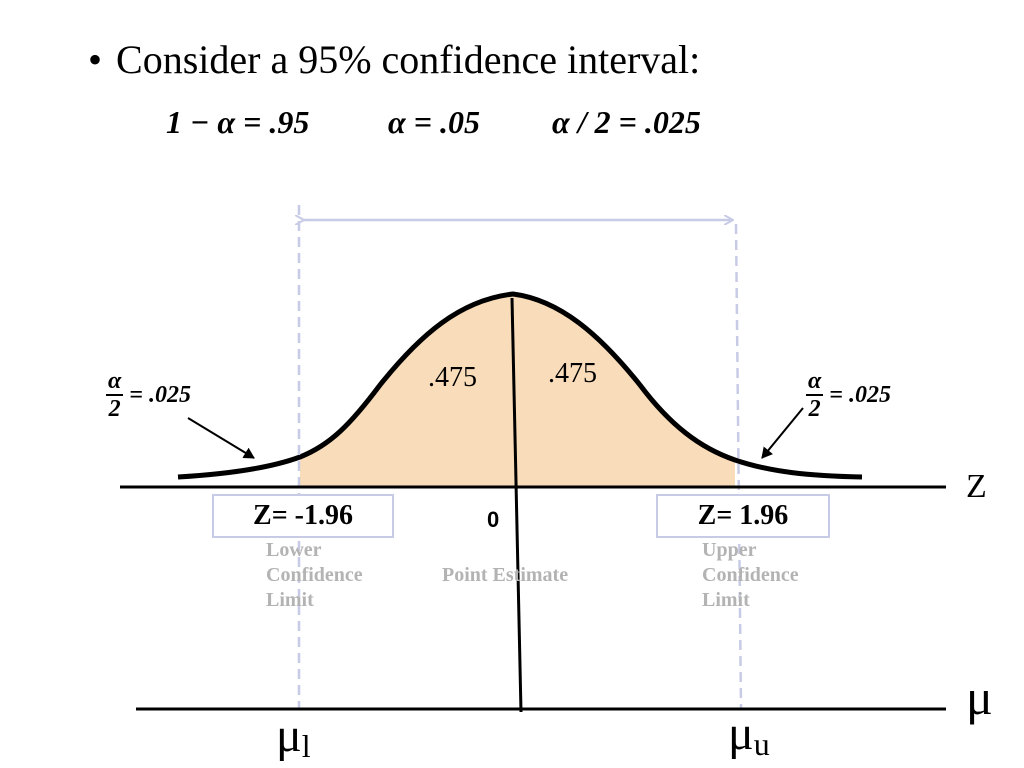  I want to click on right-tail-label: α 2 = .025, so click(848, 395).